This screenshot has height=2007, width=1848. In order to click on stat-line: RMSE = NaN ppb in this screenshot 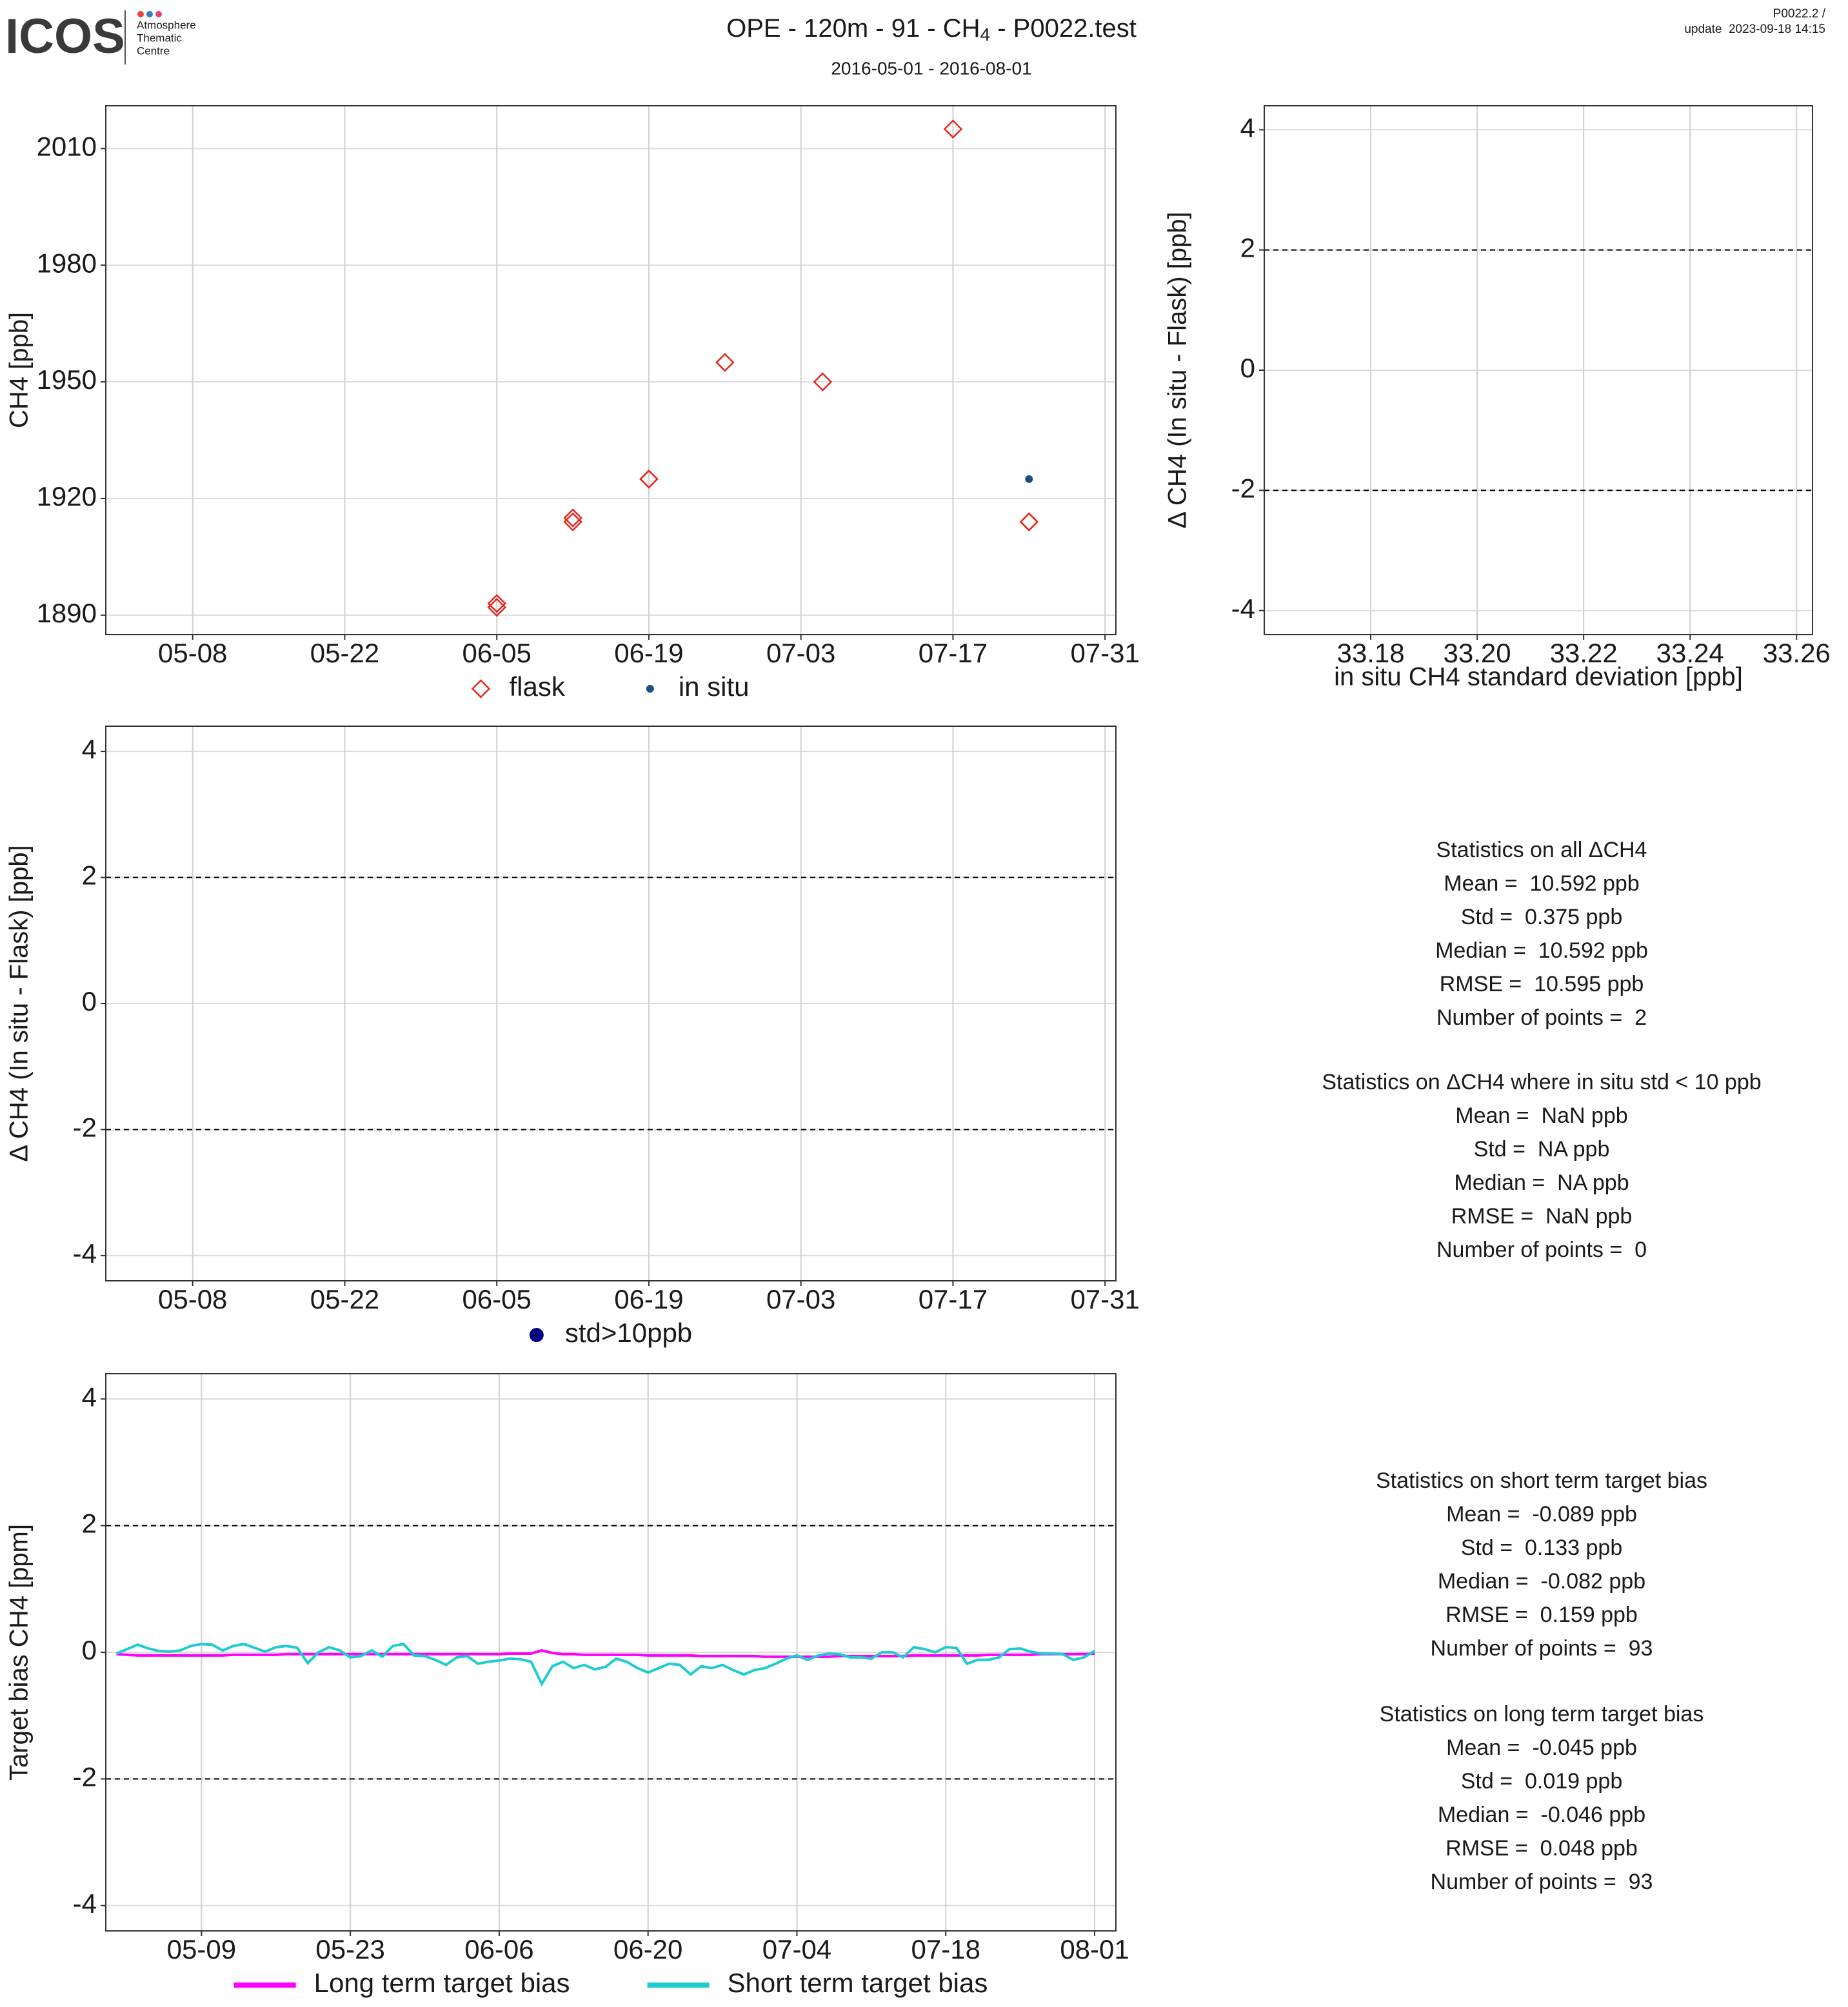, I will do `click(1542, 1216)`.